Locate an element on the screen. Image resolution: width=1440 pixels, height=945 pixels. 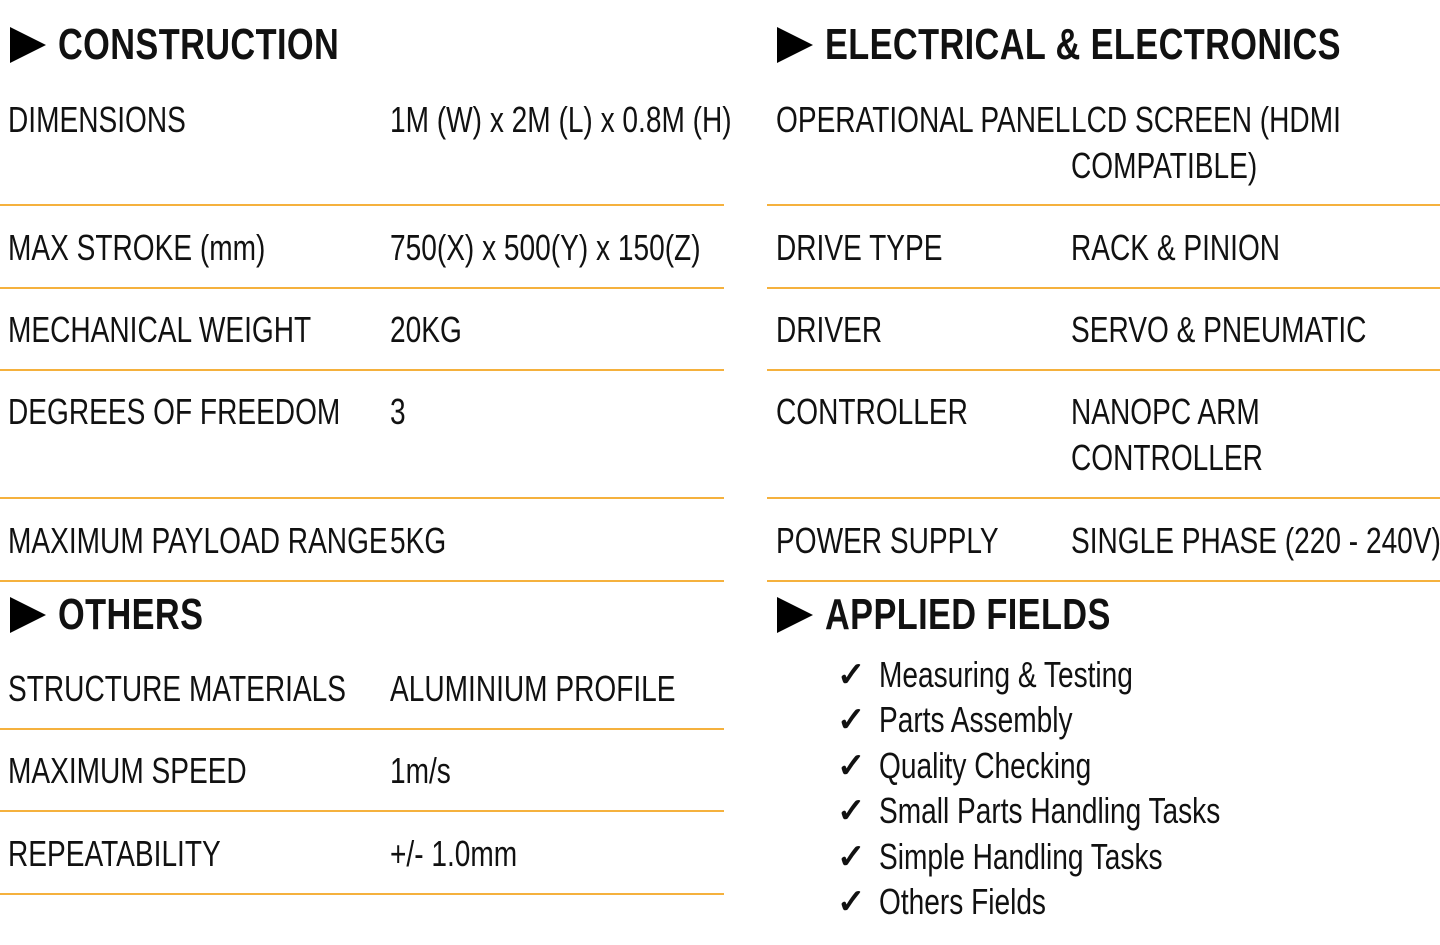
spec-label: DRIVE TYPE is located at coordinates (859, 247).